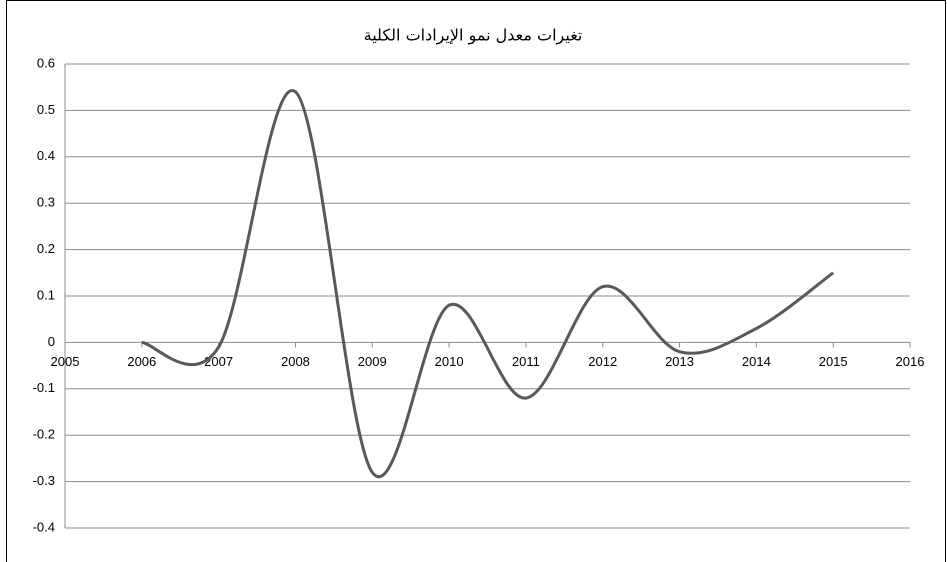 The width and height of the screenshot is (947, 562). I want to click on x-tick-label: 2011, so click(526, 361).